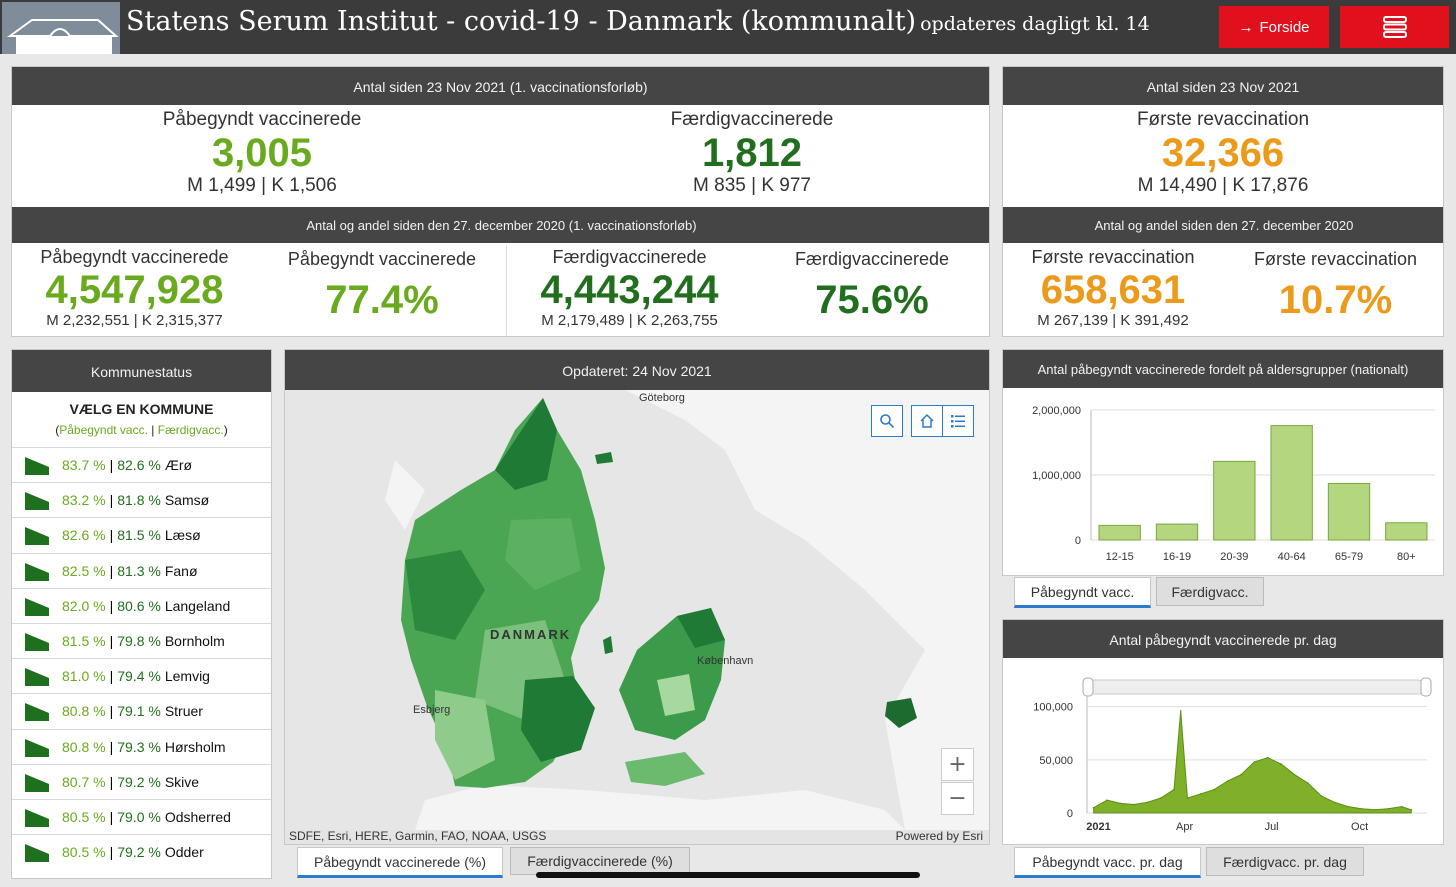 This screenshot has width=1456, height=887. I want to click on kommune-pabegyndt: 80.5 %, so click(84, 852).